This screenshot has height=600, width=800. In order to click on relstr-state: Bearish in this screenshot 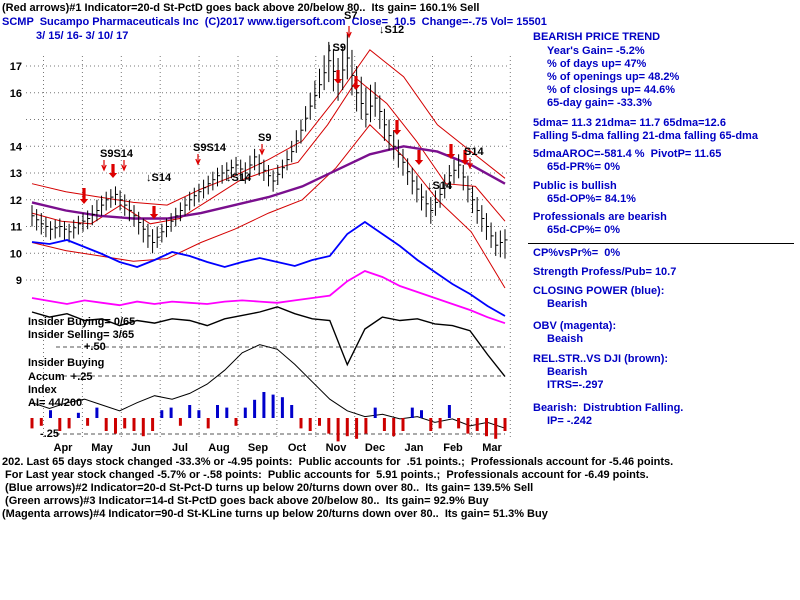, I will do `click(567, 372)`.